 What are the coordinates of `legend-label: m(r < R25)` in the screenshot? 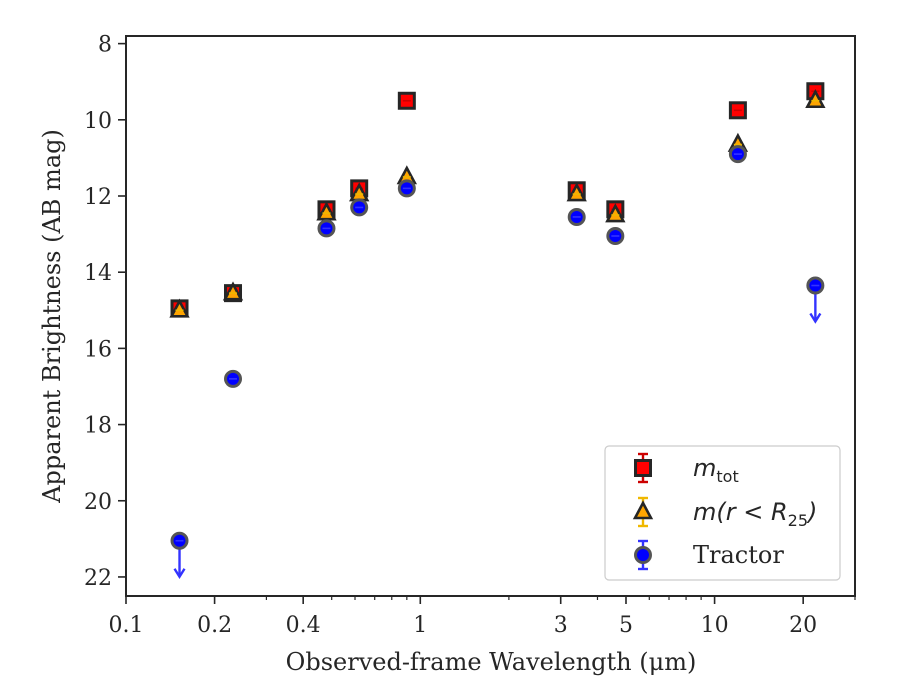 It's located at (755, 514).